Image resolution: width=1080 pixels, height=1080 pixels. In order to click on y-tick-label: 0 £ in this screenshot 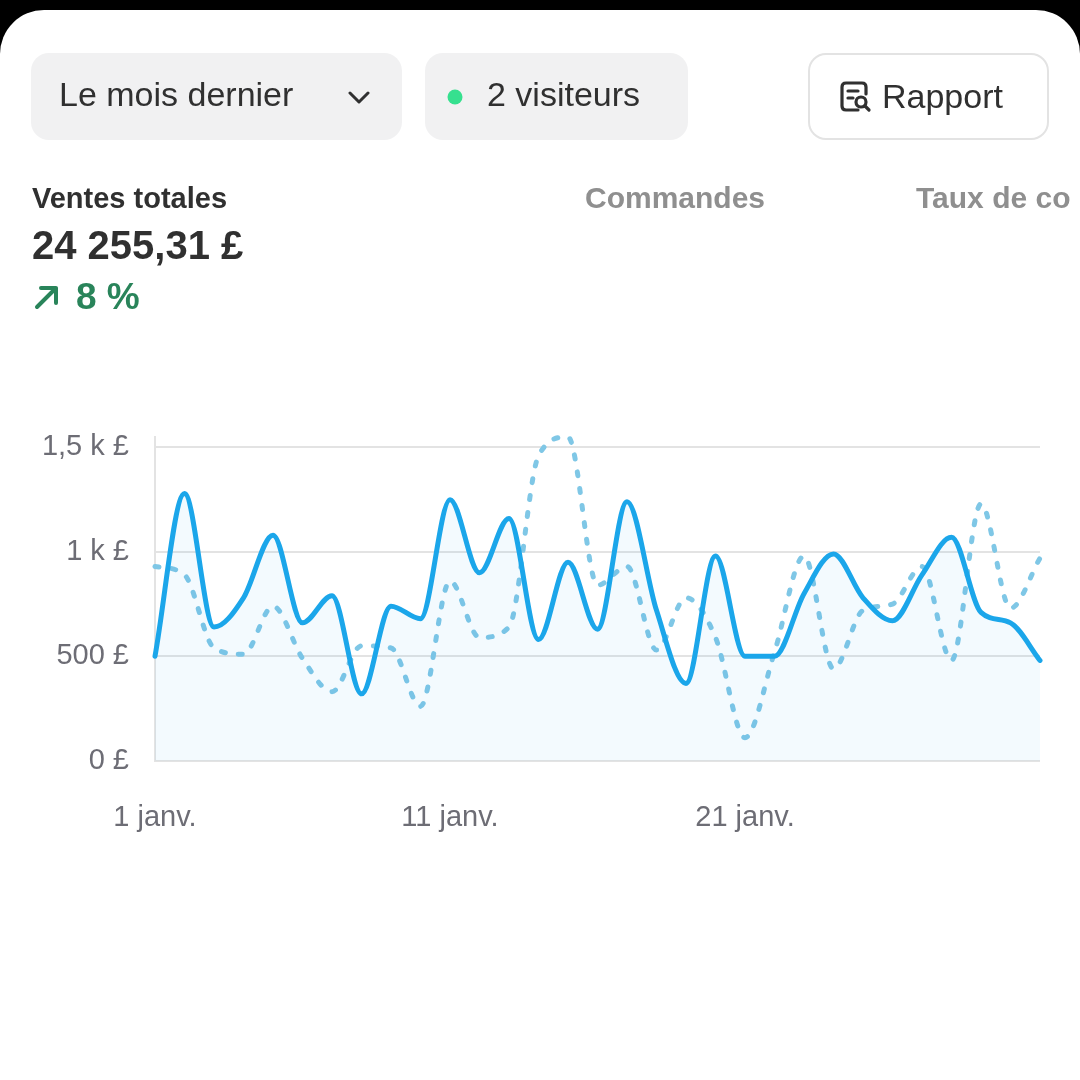, I will do `click(108, 758)`.